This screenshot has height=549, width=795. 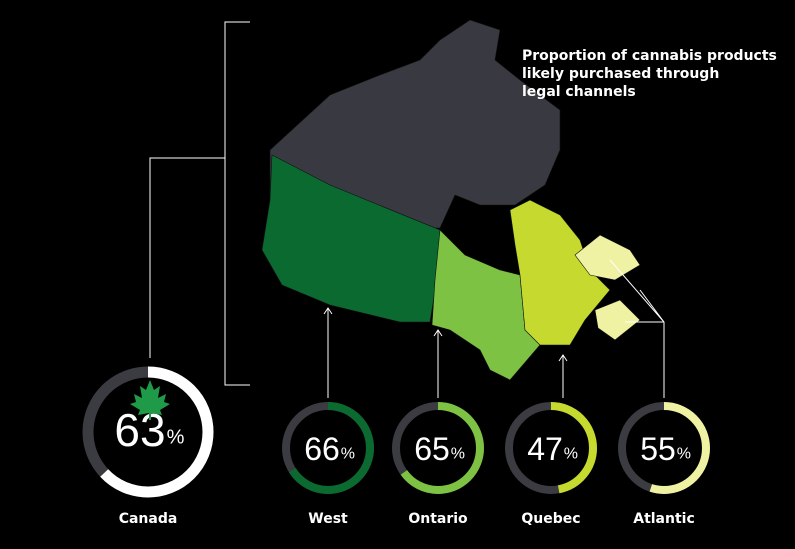 I want to click on ontario-region, so click(x=486, y=305).